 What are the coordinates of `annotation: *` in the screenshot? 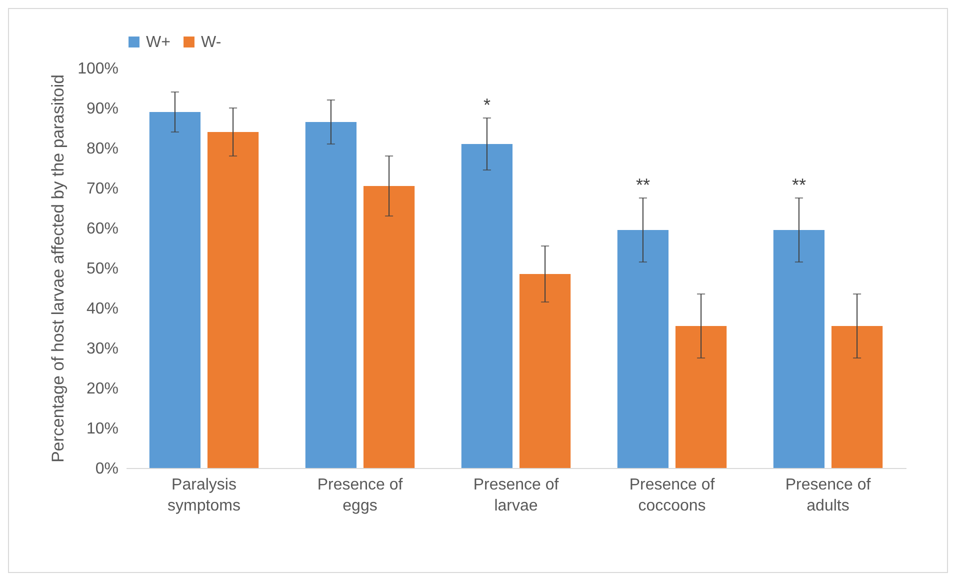 It's located at (486, 105).